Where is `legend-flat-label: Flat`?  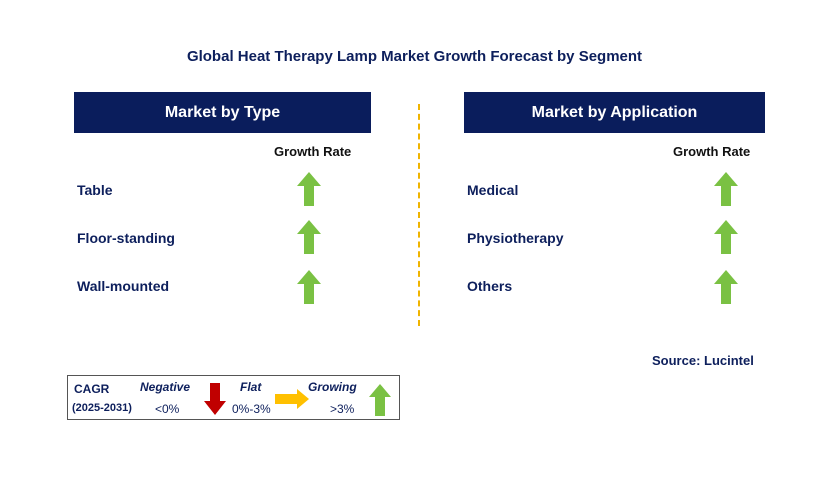 legend-flat-label: Flat is located at coordinates (251, 387).